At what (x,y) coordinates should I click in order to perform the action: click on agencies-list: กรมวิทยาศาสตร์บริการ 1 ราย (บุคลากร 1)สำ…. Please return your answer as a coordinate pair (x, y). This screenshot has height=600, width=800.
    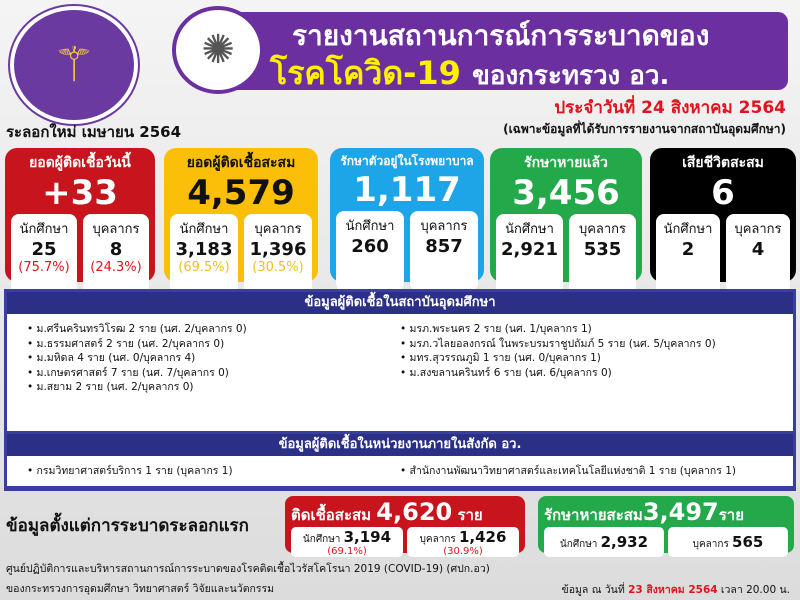
    Looking at the image, I should click on (400, 471).